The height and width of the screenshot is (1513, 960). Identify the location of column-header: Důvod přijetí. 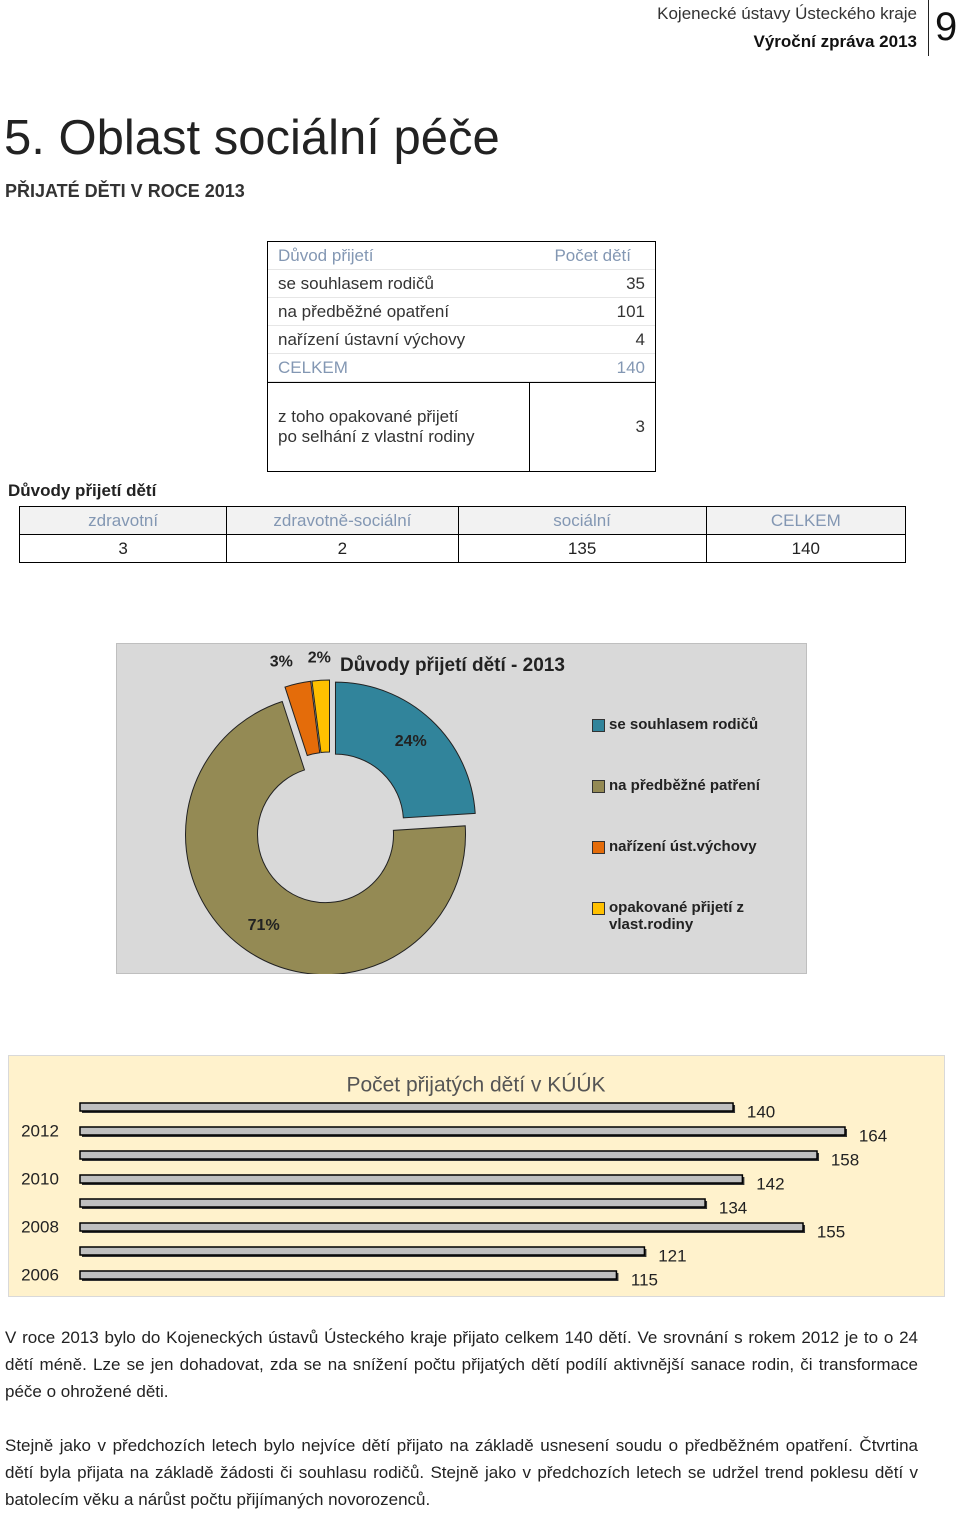
(326, 255).